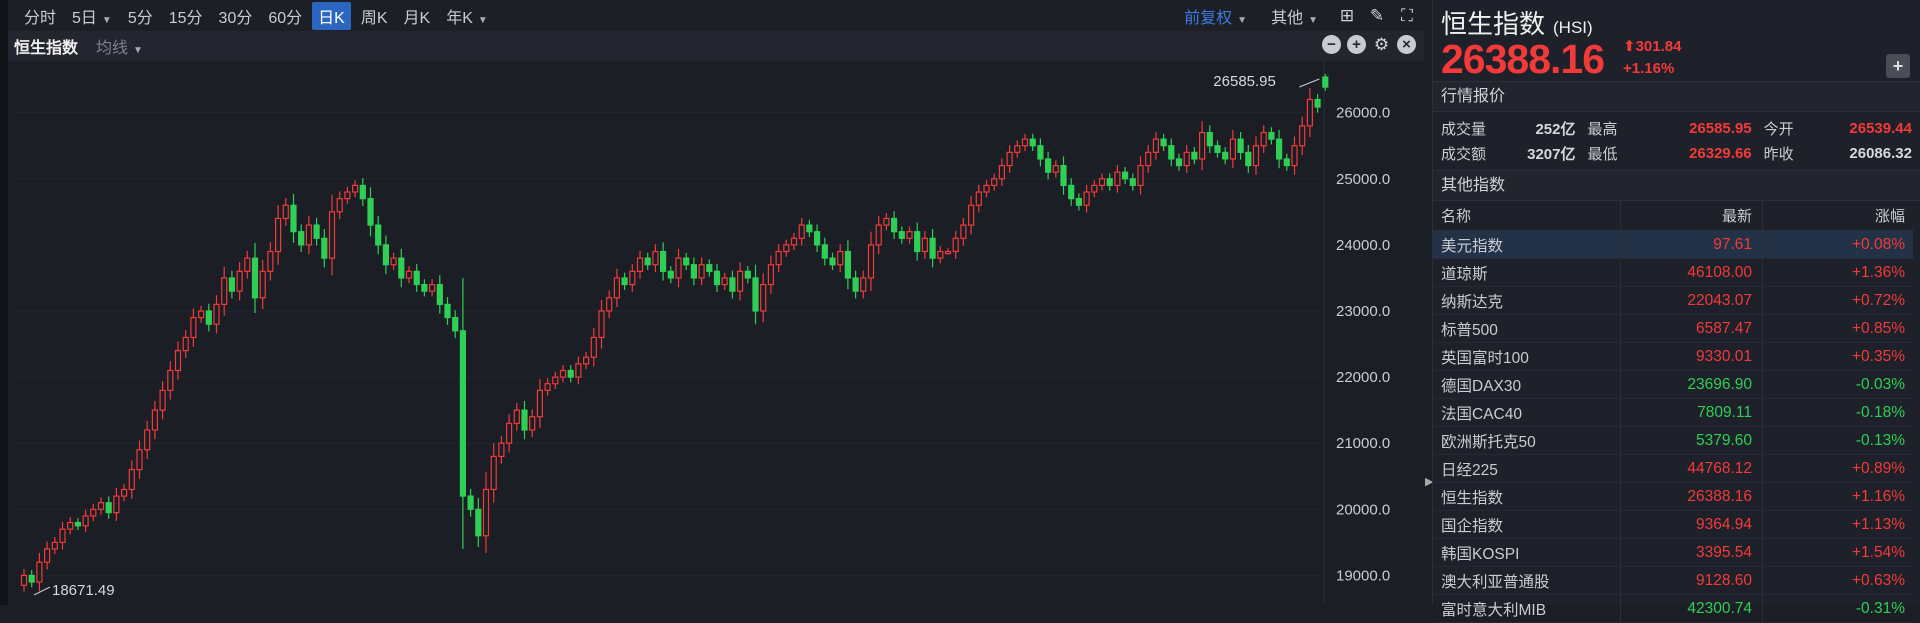 Image resolution: width=1920 pixels, height=623 pixels. What do you see at coordinates (1331, 44) in the screenshot?
I see `zoom-out-icon: −` at bounding box center [1331, 44].